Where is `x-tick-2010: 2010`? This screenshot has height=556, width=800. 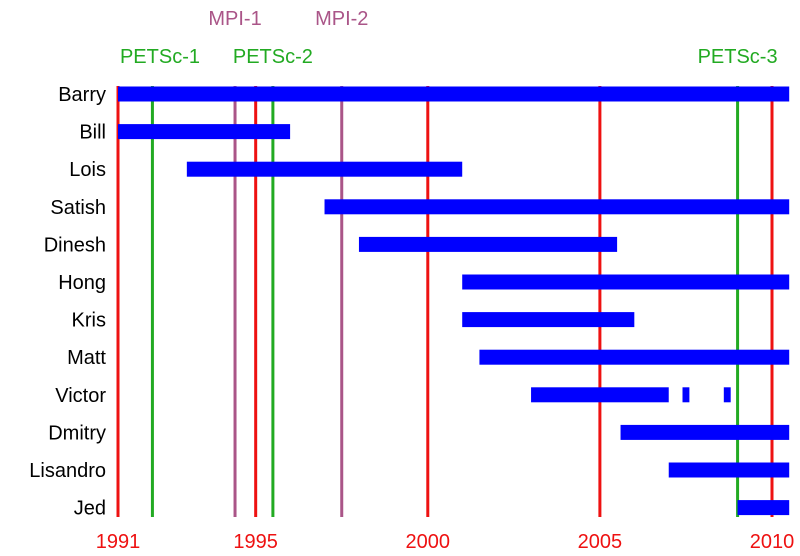 x-tick-2010: 2010 is located at coordinates (772, 542).